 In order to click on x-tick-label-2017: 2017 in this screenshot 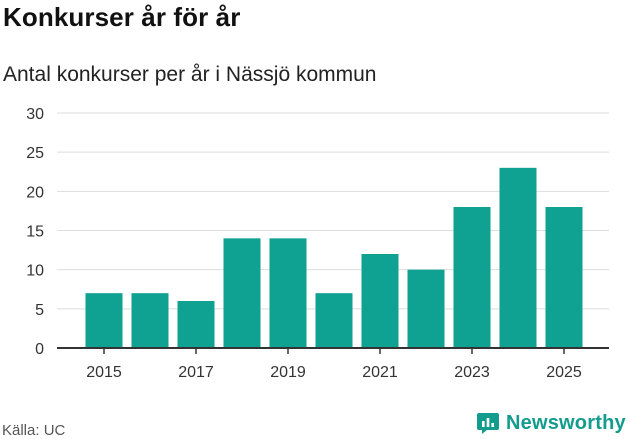, I will do `click(196, 372)`.